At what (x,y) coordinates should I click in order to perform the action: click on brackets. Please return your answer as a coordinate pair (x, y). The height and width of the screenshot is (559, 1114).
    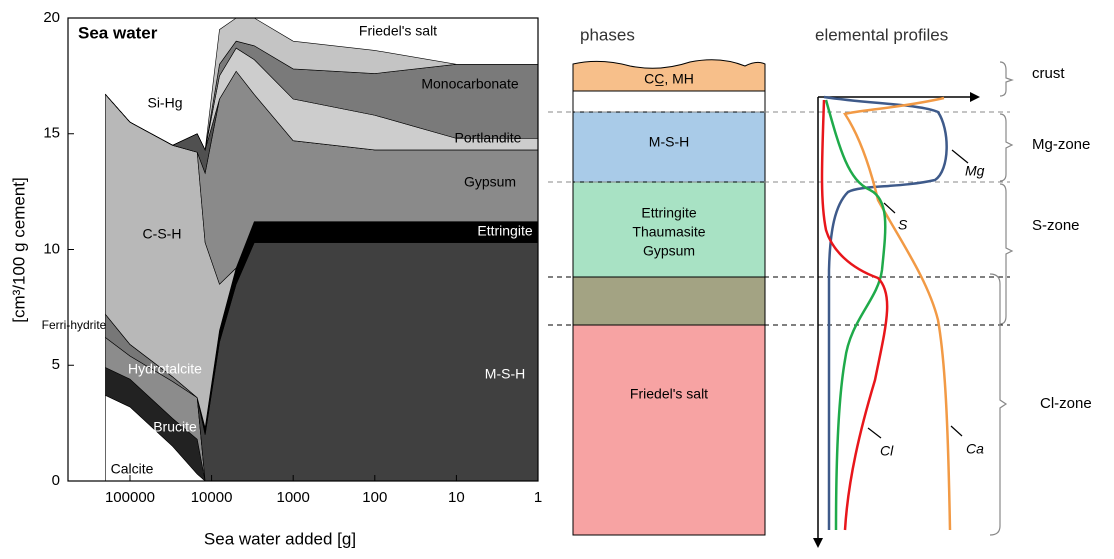
    Looking at the image, I should click on (1001, 298).